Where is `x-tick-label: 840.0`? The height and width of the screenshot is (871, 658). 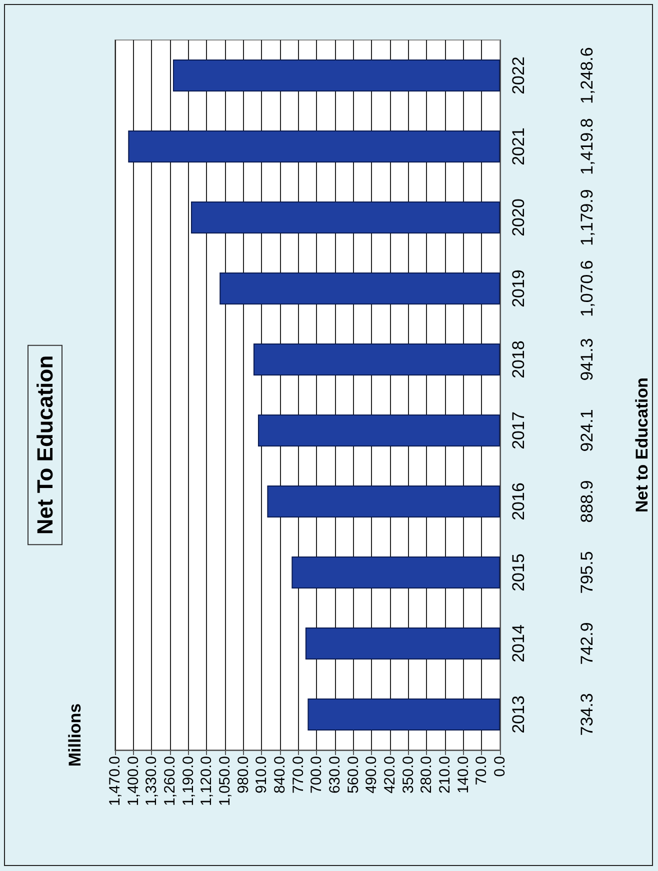 x-tick-label: 840.0 is located at coordinates (280, 775).